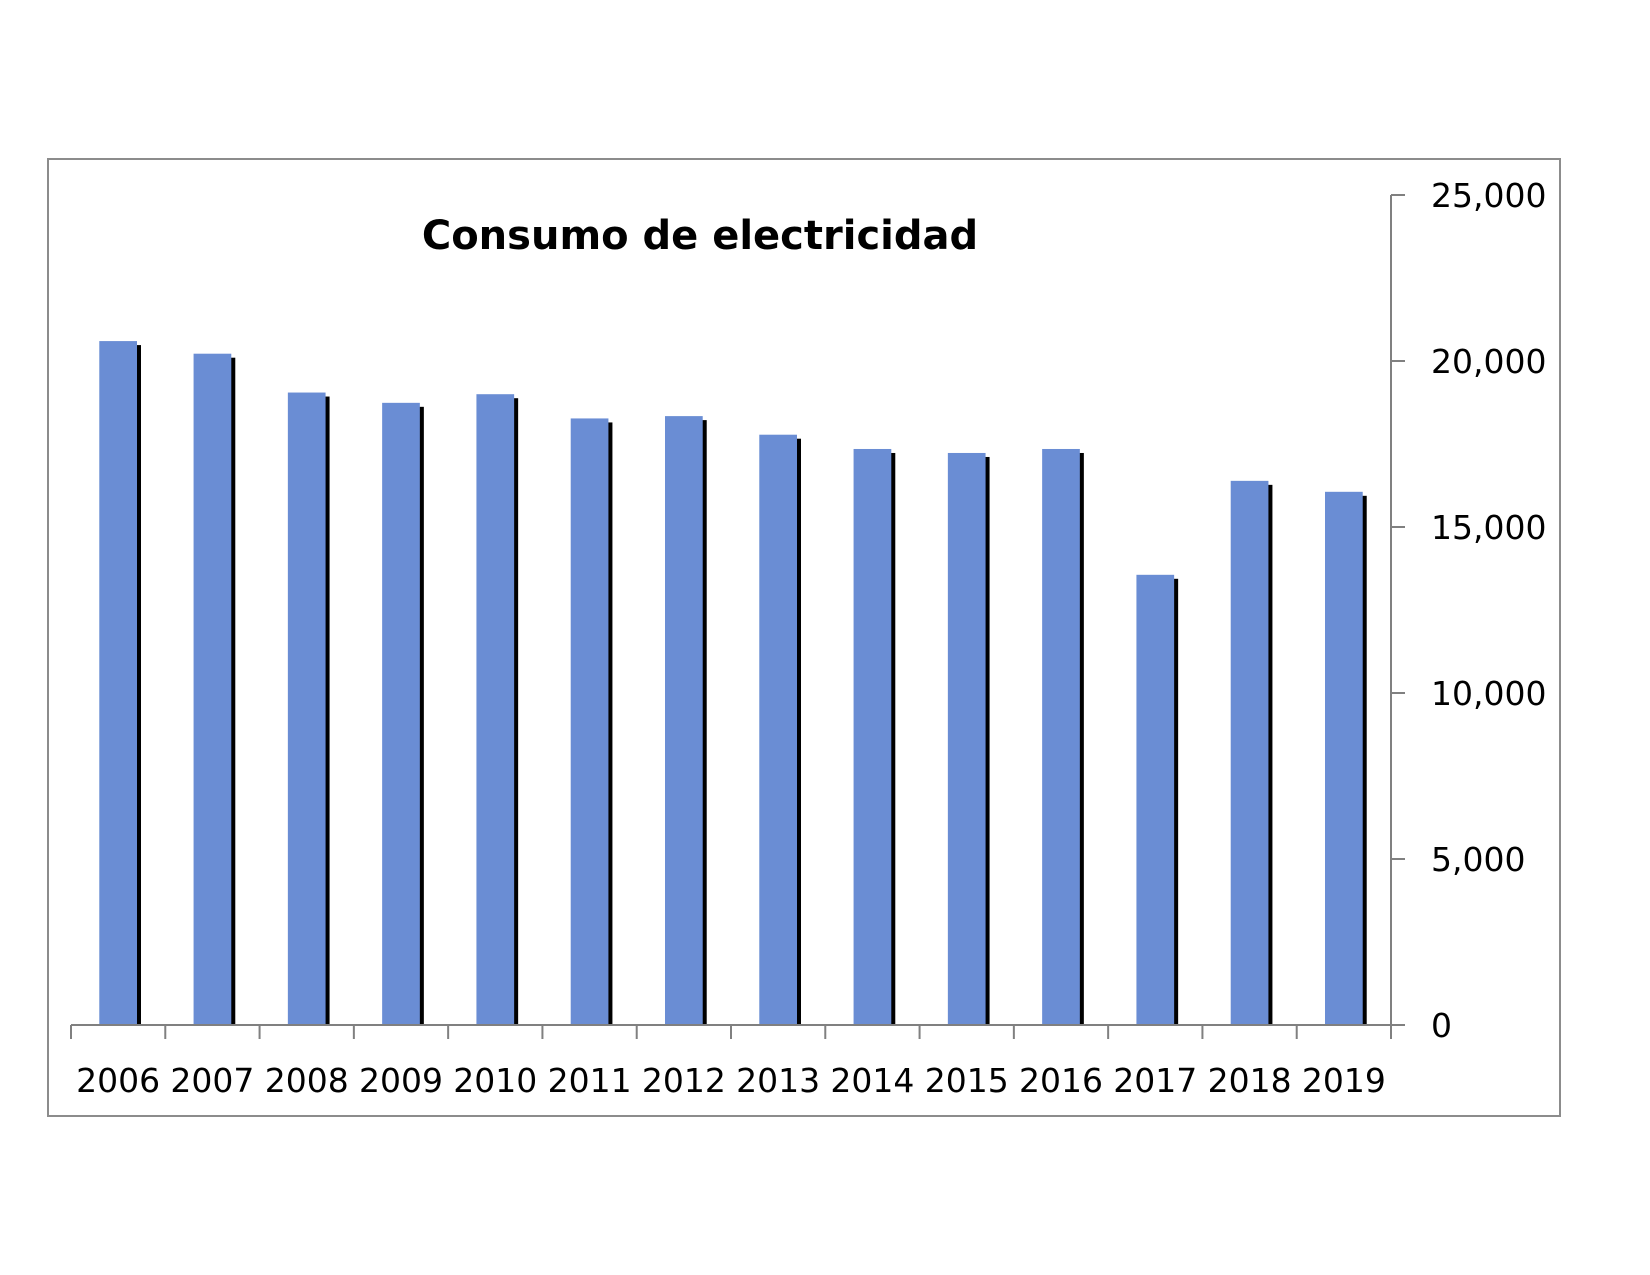  What do you see at coordinates (1344, 1080) in the screenshot?
I see `x-tick-label-2019: 2019` at bounding box center [1344, 1080].